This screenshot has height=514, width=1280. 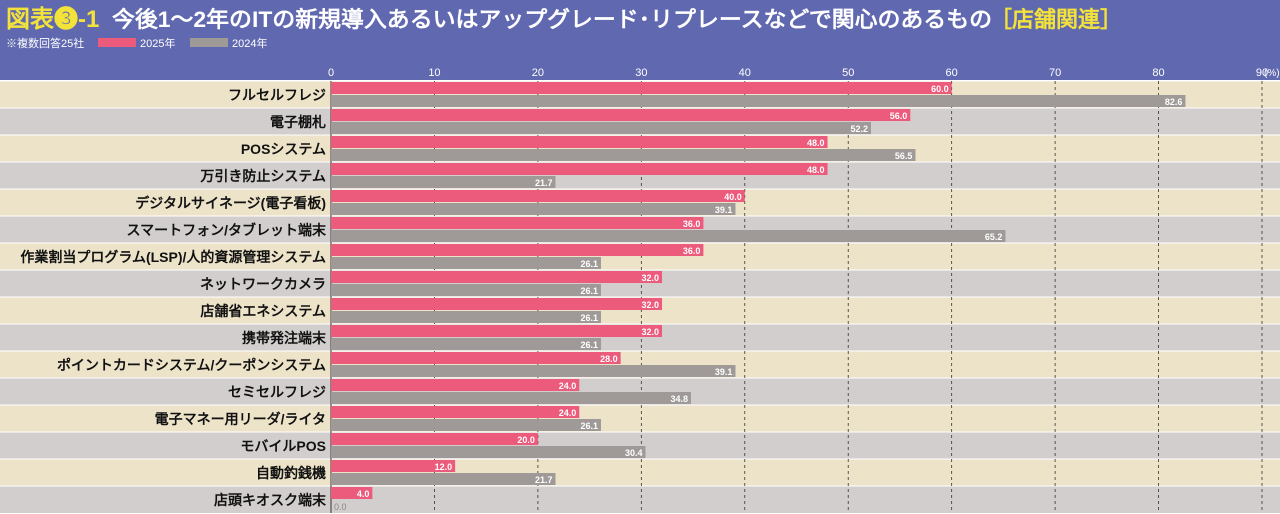 I want to click on data-label-2024: 30.4, so click(x=634, y=453).